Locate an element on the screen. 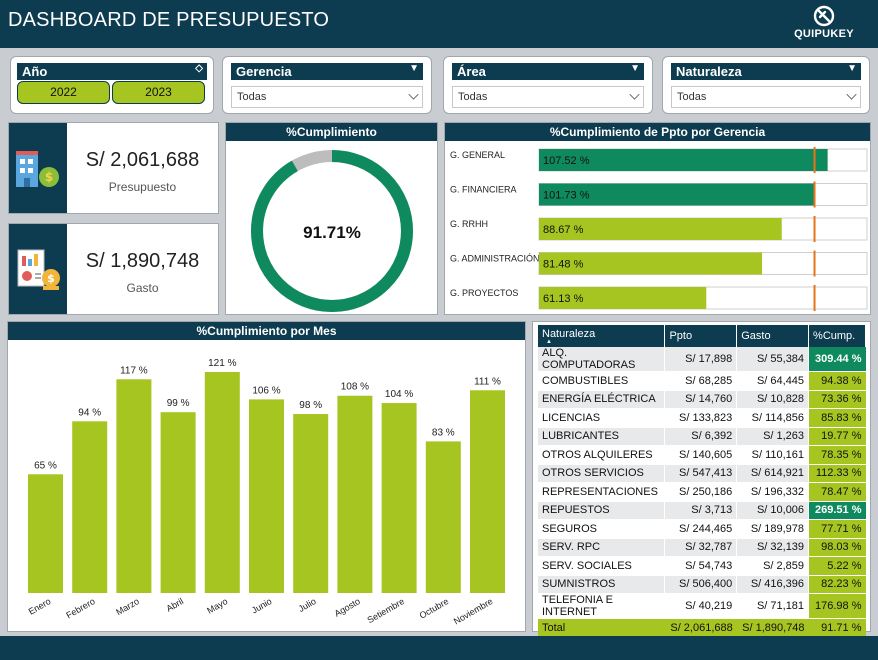  cell-cump: 19.77 % is located at coordinates (837, 436).